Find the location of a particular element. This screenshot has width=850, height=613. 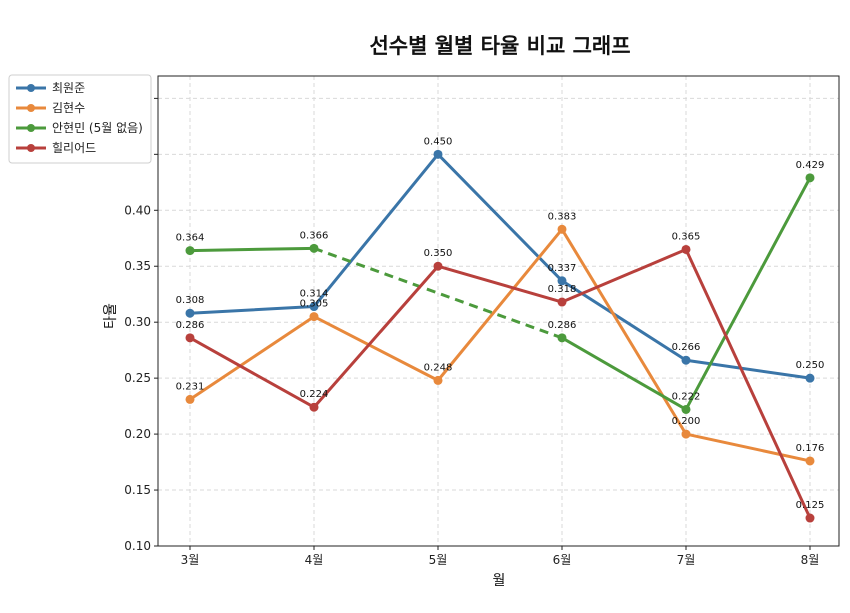

data-label: 0.305 is located at coordinates (314, 304).